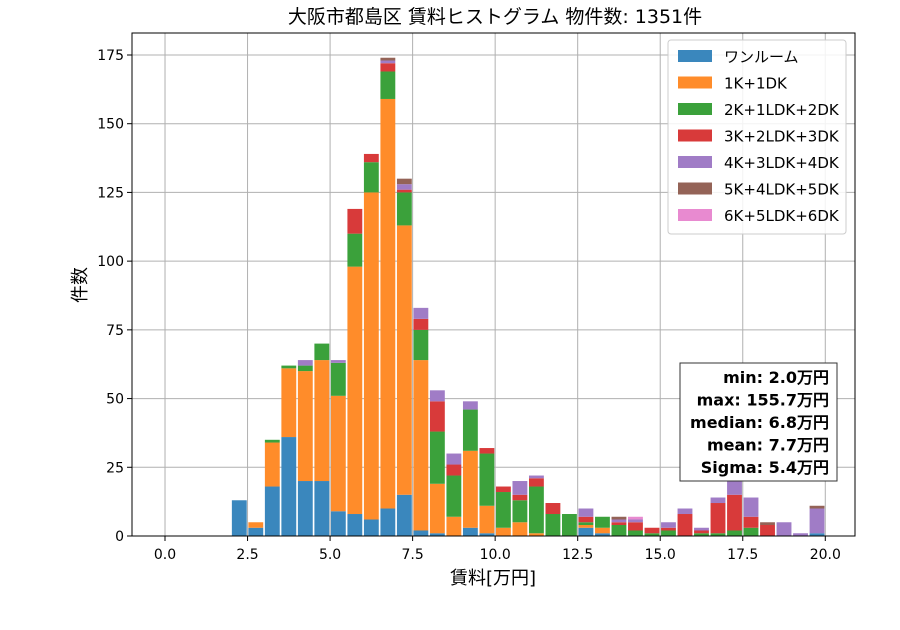 The height and width of the screenshot is (630, 900). I want to click on y-tick-label: 100, so click(110, 262).